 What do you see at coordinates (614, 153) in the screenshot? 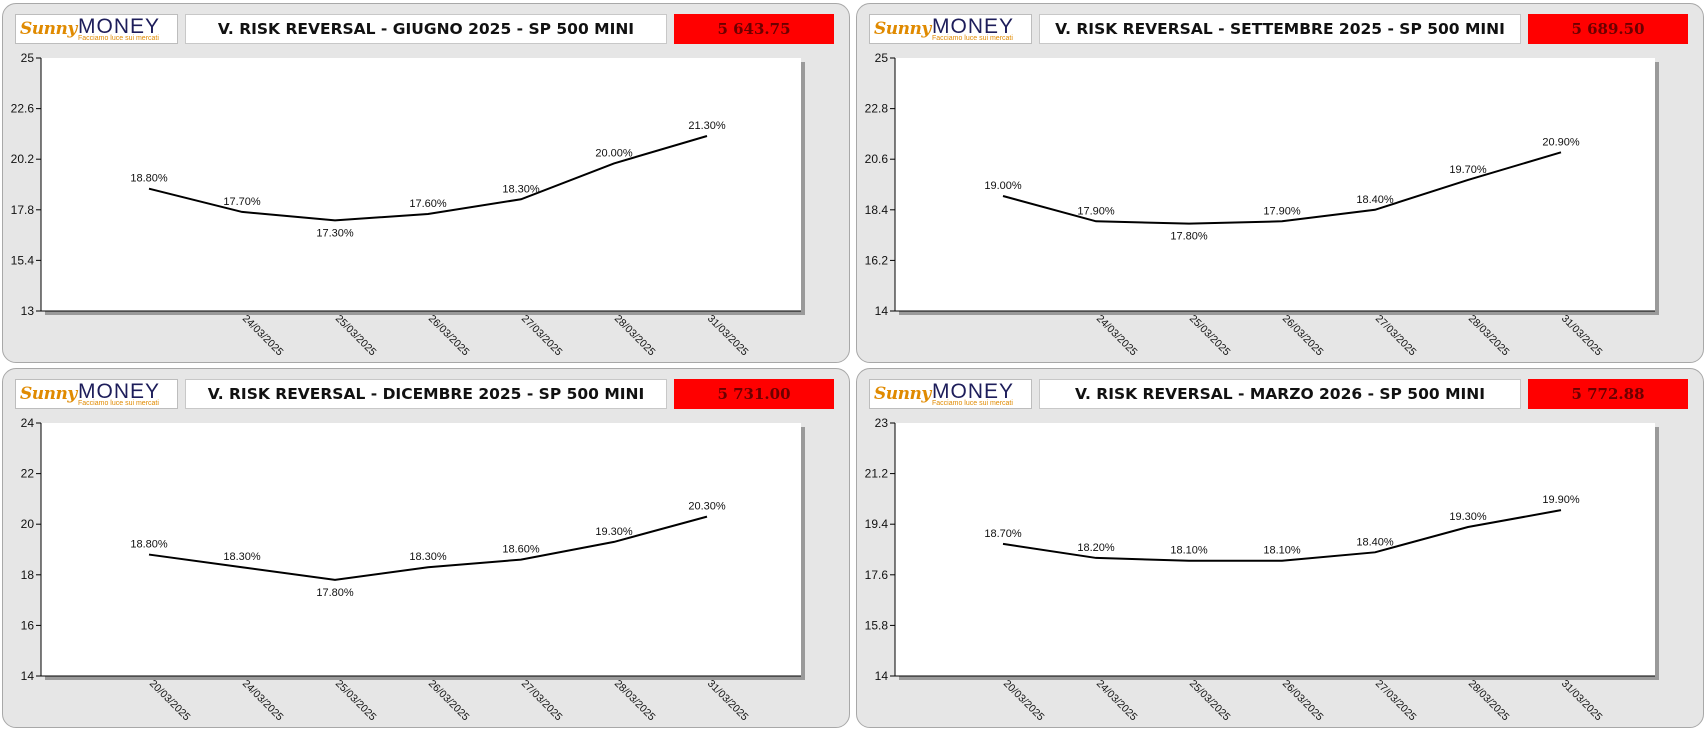
I see `data-label: 20.00%` at bounding box center [614, 153].